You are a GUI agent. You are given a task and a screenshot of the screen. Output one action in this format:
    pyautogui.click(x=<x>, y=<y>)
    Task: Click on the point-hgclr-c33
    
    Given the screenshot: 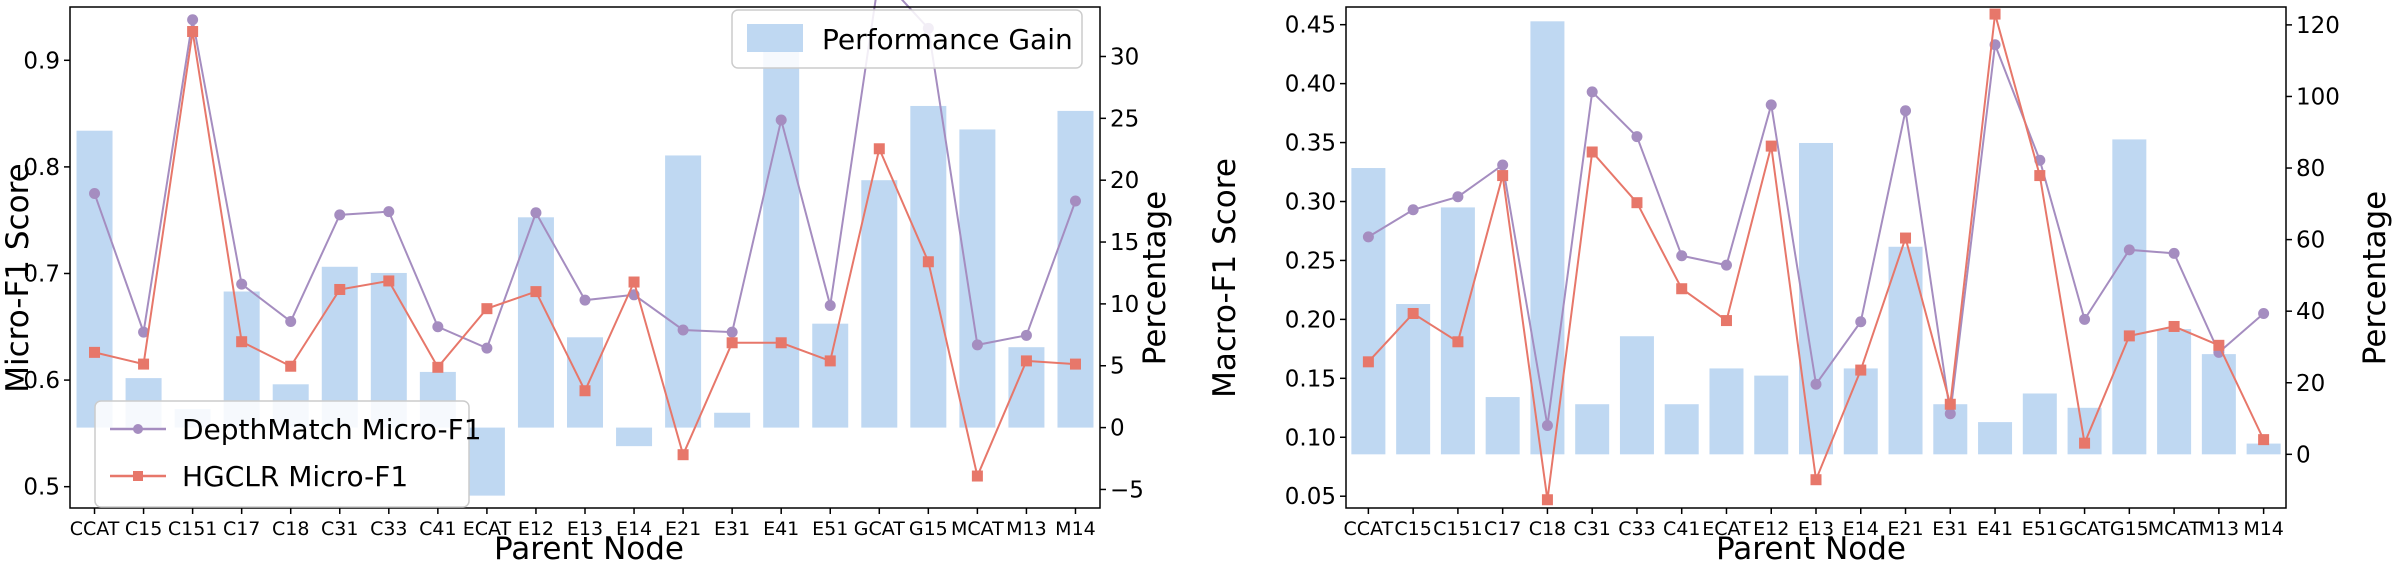 What is the action you would take?
    pyautogui.click(x=1637, y=203)
    